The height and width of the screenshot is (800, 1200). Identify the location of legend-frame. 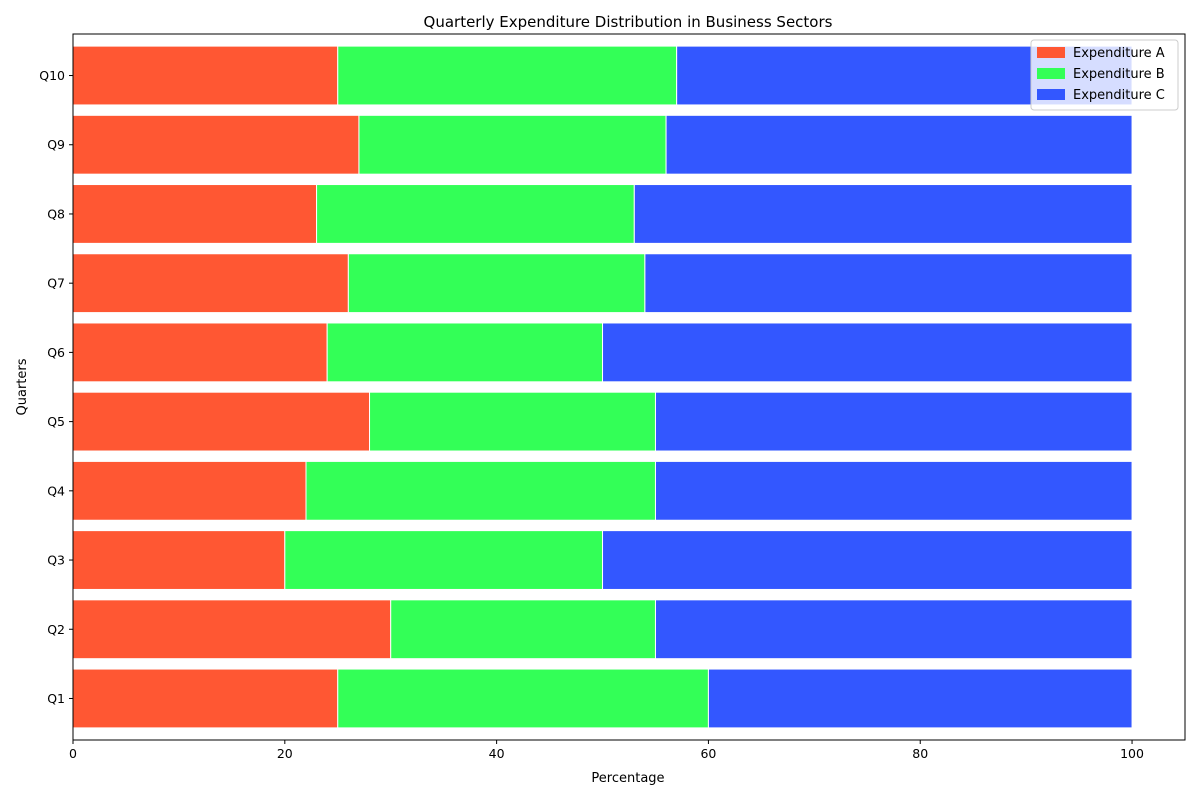
(1104, 75).